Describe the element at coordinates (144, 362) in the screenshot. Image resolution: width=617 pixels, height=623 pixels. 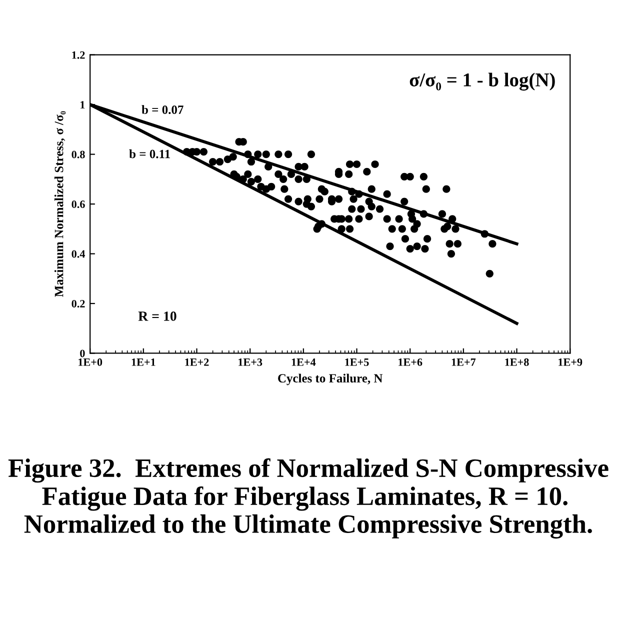
I see `x-tick-label: 1E+1` at that location.